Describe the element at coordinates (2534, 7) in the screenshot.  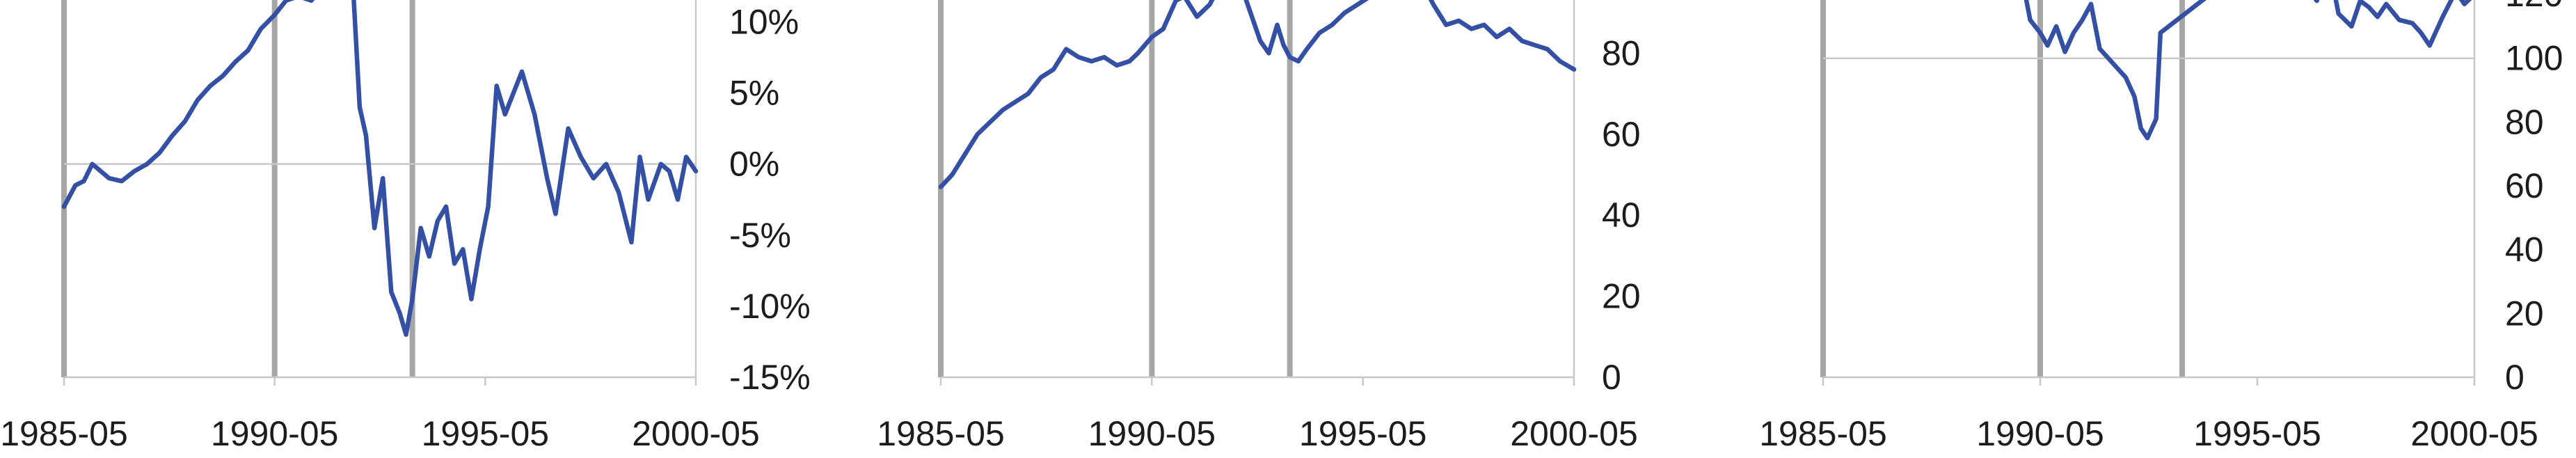
I see `y-tick-label: 120` at that location.